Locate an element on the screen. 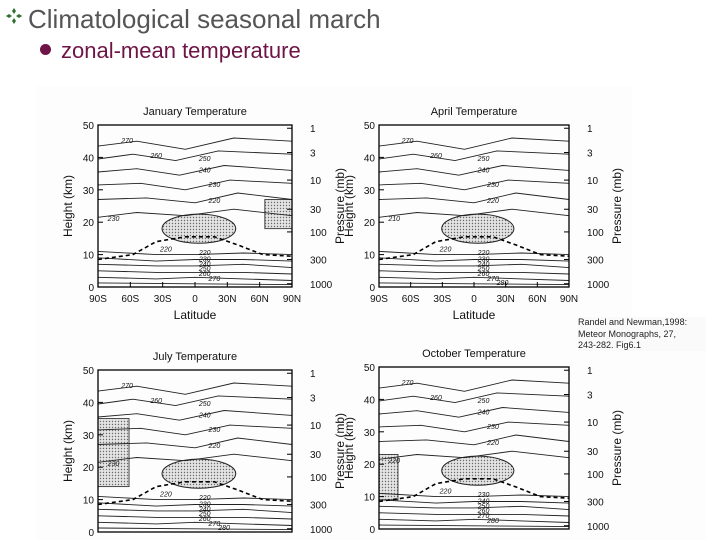 The width and height of the screenshot is (720, 540). latitude-tick-label: 30S is located at coordinates (442, 299).